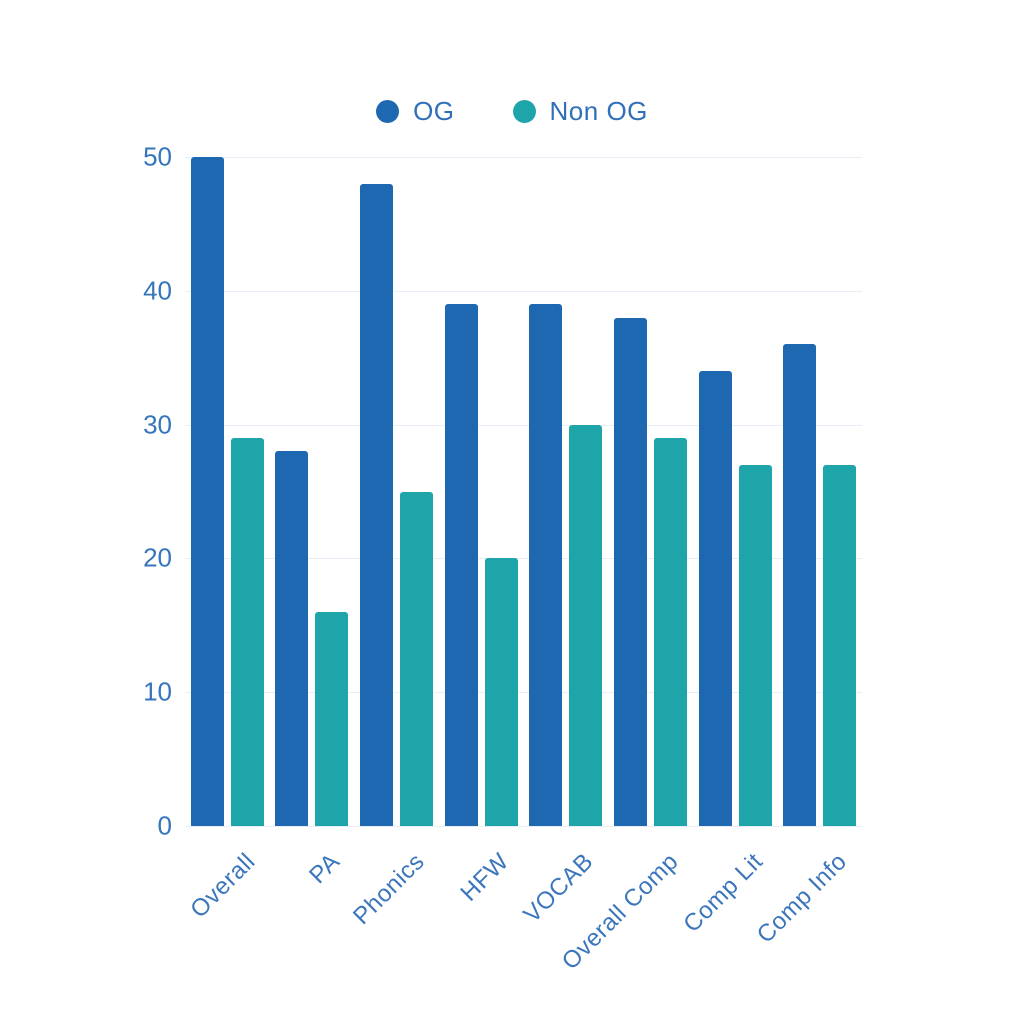 Image resolution: width=1024 pixels, height=1024 pixels. I want to click on y-axis-tick-label-30: 30, so click(157, 424).